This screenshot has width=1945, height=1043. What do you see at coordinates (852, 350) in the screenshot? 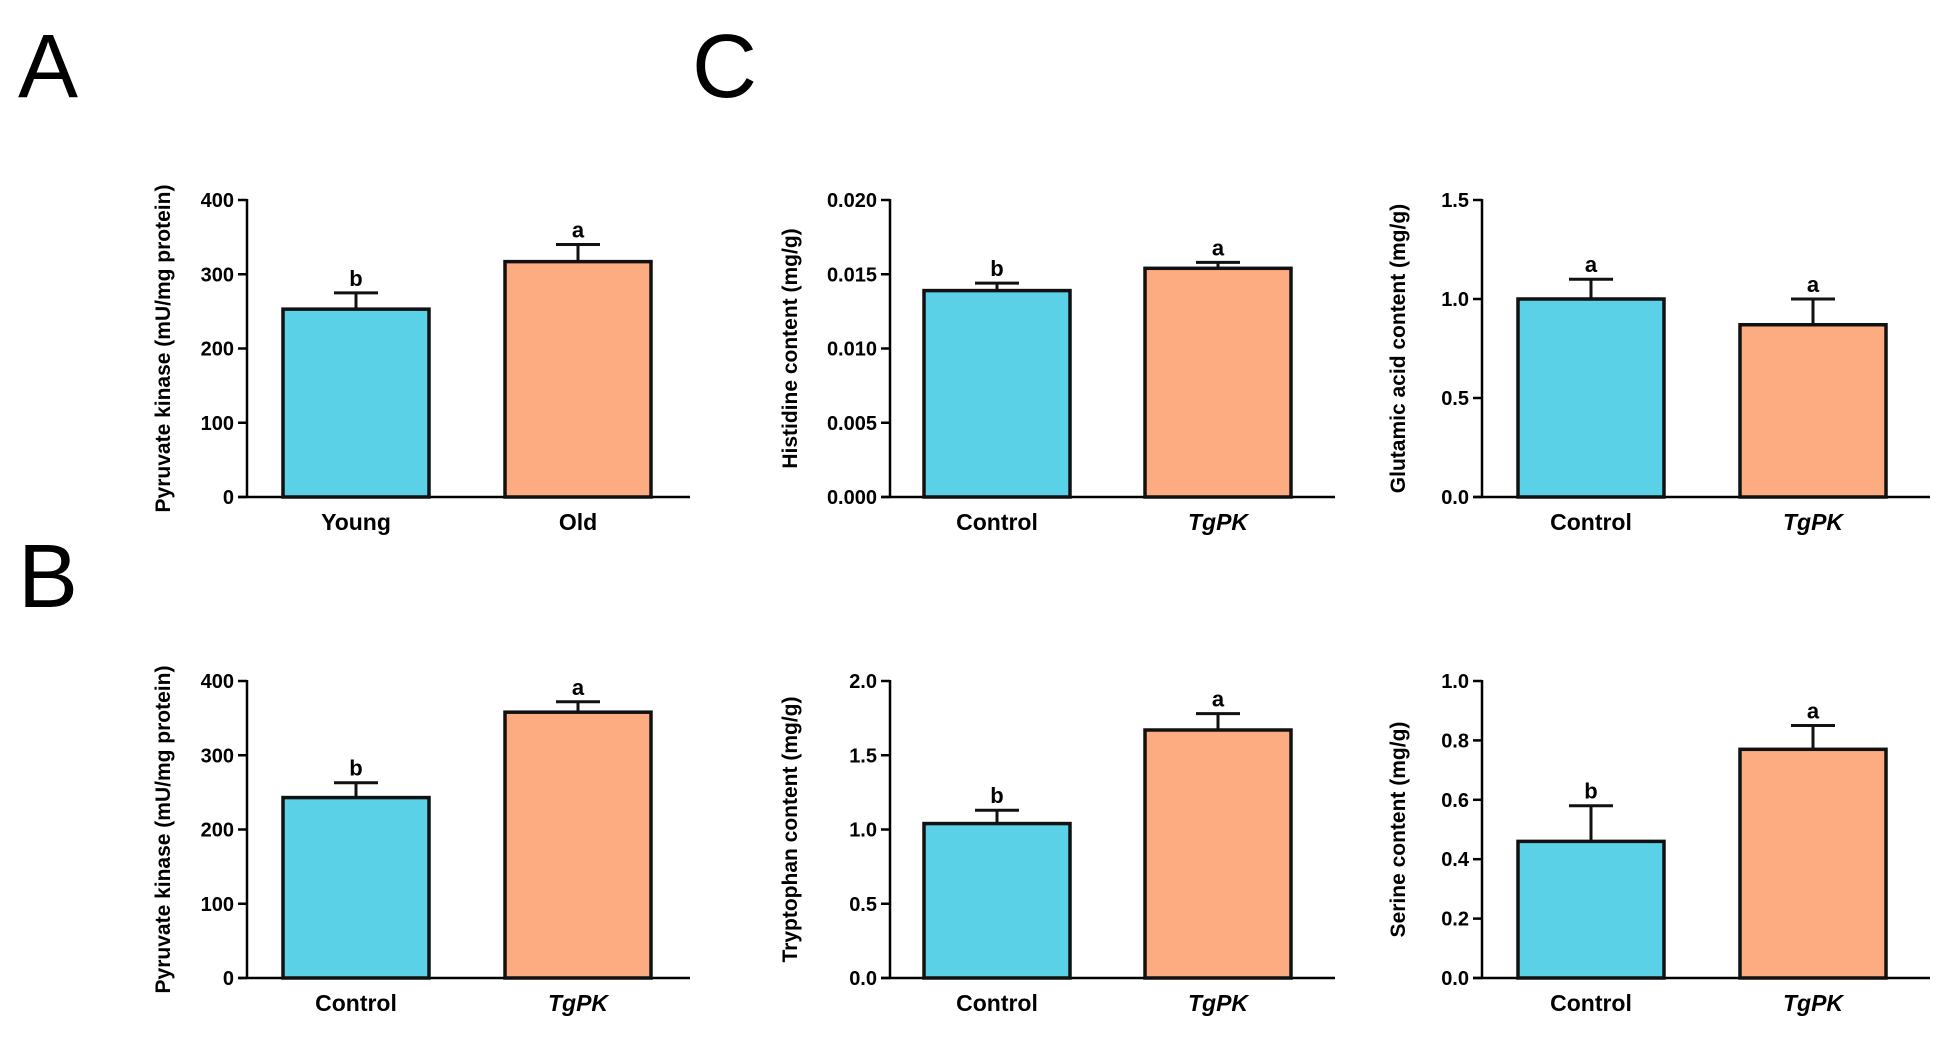
I see `y-tick-label: 0.010` at bounding box center [852, 350].